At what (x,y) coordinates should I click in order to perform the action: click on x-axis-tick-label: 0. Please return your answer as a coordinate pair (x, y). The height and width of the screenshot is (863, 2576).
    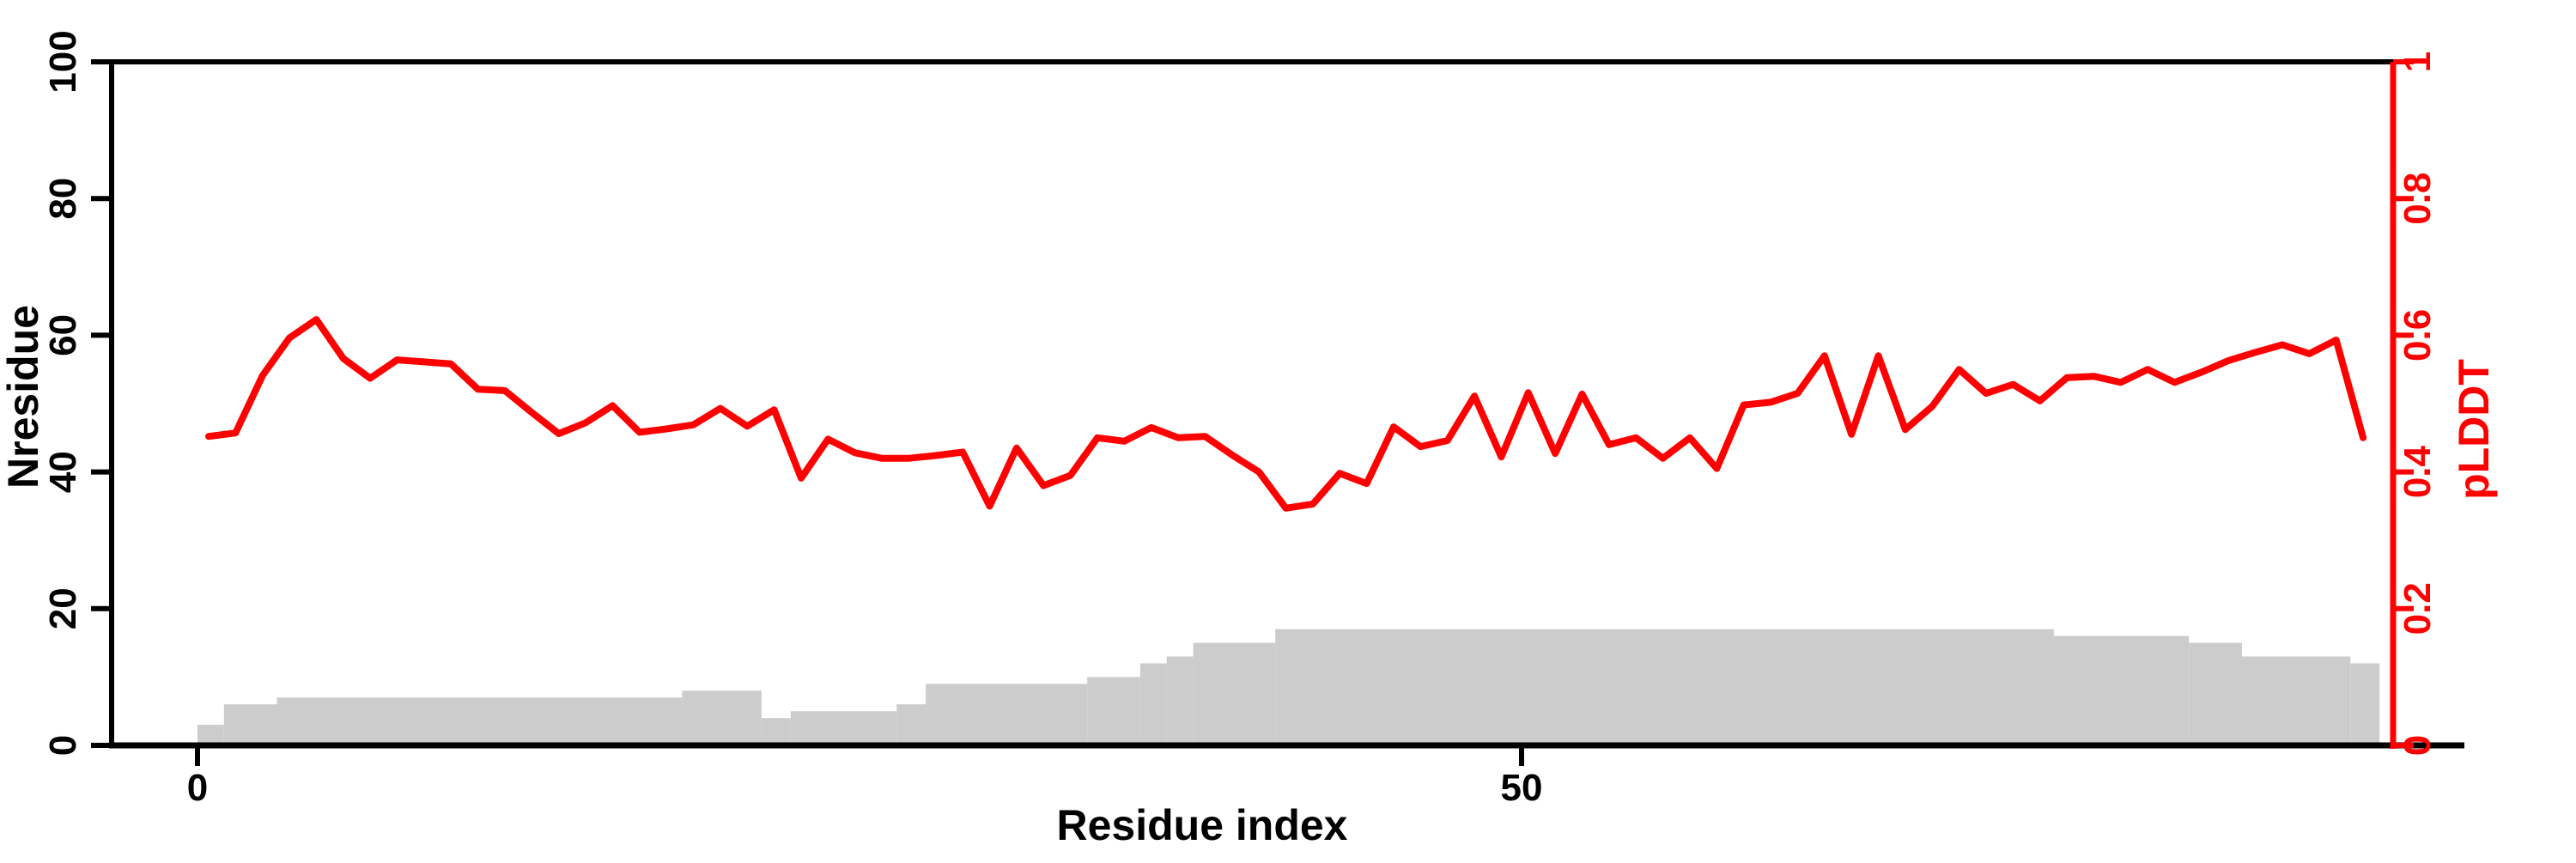
    Looking at the image, I should click on (197, 788).